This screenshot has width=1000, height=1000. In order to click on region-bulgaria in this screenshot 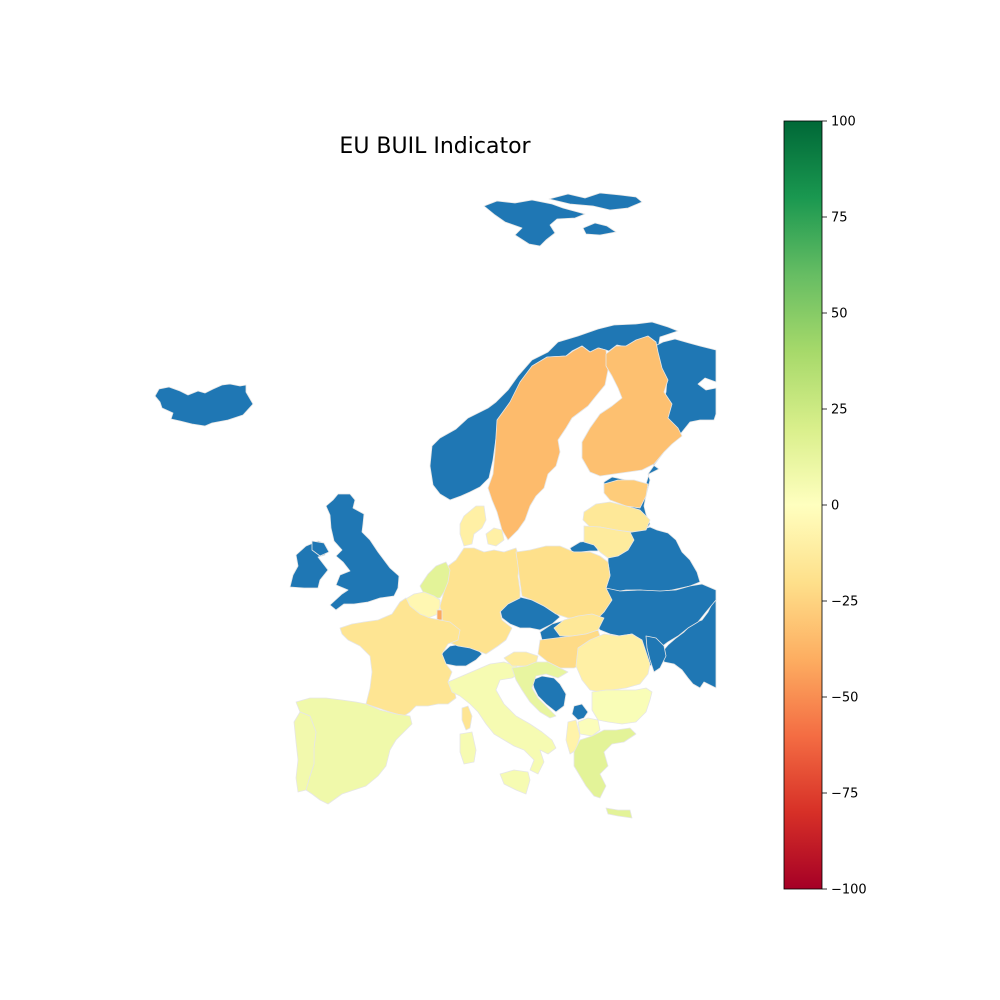, I will do `click(622, 706)`.